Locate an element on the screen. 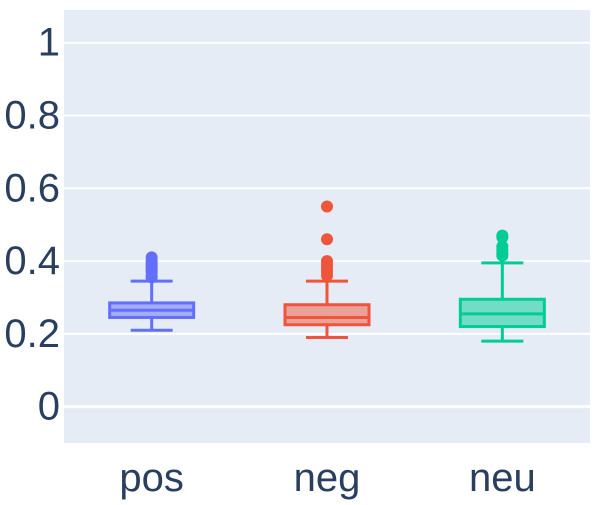 The image size is (600, 505). x-tick-label-neu: neu is located at coordinates (502, 478).